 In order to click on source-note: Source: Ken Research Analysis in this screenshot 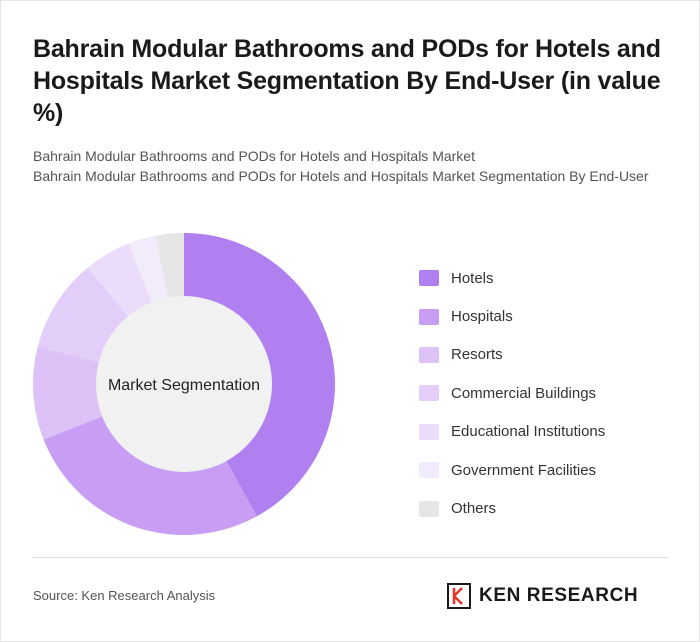, I will do `click(124, 595)`.